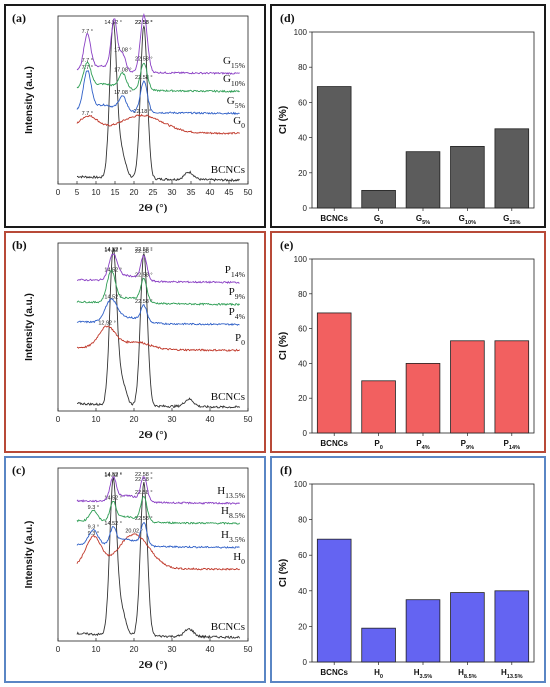 The height and width of the screenshot is (687, 550). Describe the element at coordinates (158, 268) in the screenshot. I see `xrd-curve-p14` at that location.